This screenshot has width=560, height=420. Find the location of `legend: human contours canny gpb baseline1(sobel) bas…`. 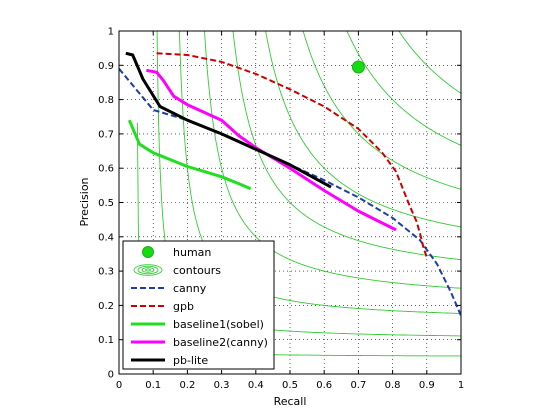

legend: human contours canny gpb baseline1(sobel) bas… is located at coordinates (198, 305).